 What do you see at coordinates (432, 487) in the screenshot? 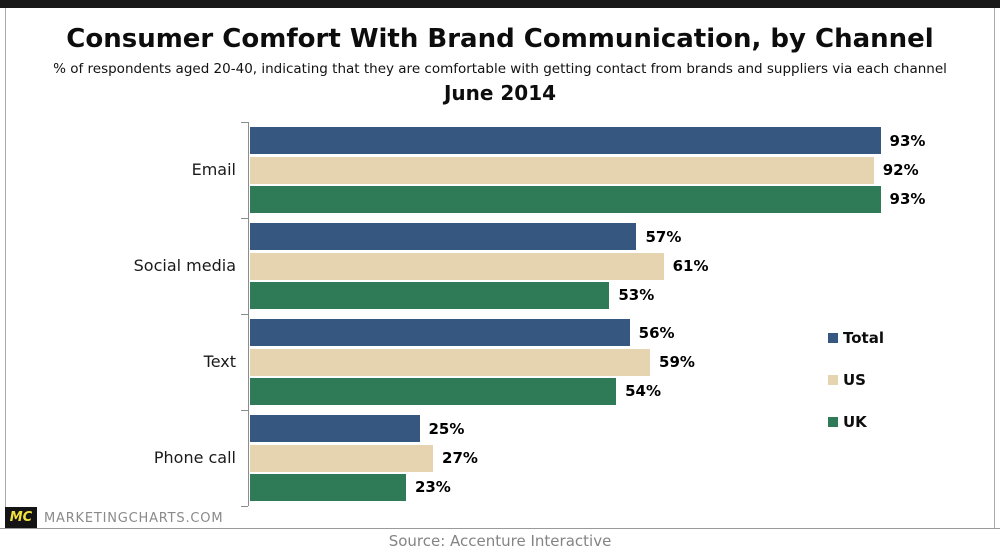
I see `value-label-uk-phone-call: 23%` at bounding box center [432, 487].